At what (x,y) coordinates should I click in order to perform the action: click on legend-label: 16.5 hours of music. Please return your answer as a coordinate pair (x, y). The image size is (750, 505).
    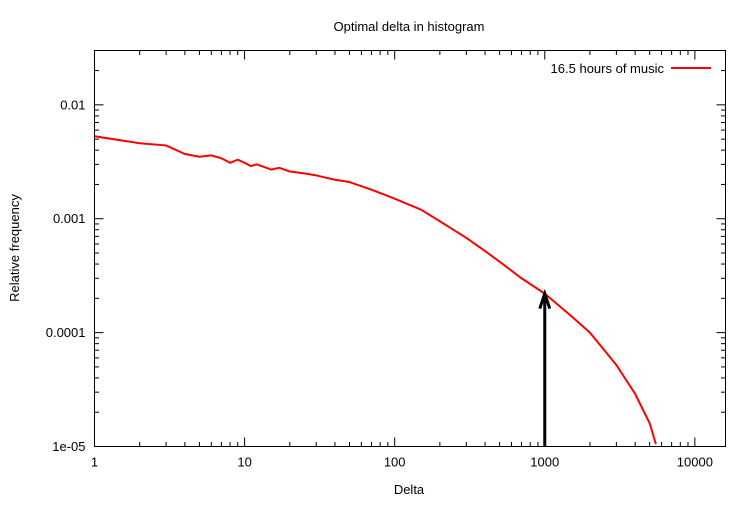
    Looking at the image, I should click on (608, 68).